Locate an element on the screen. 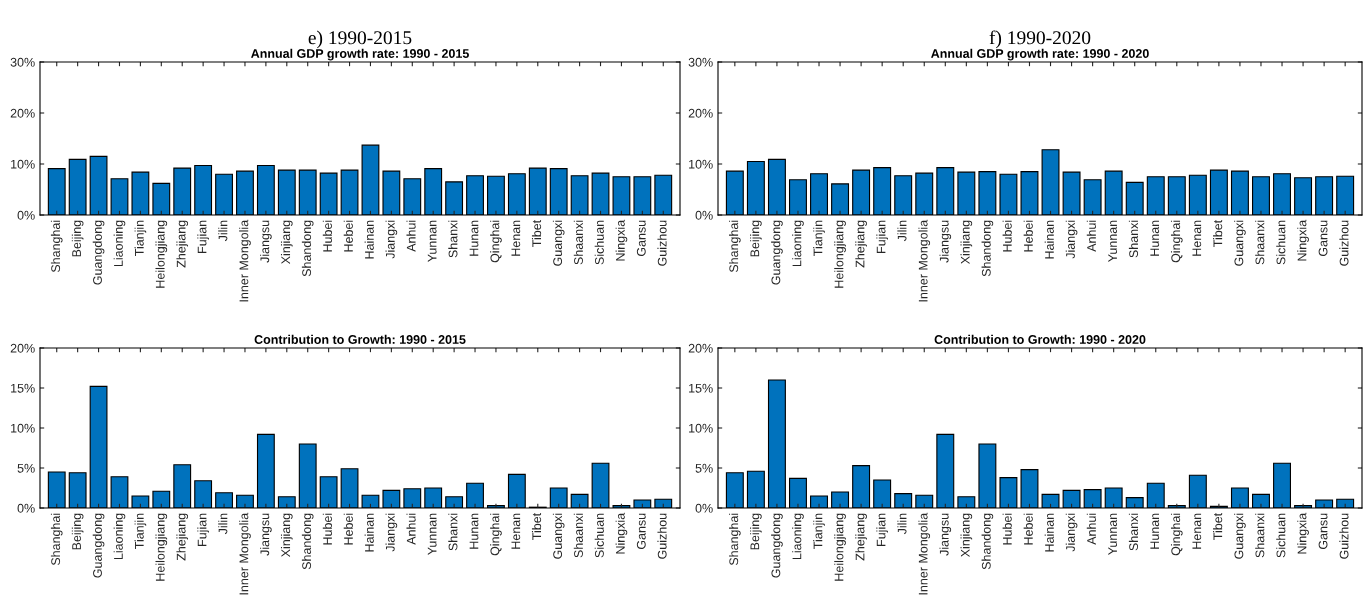 Image resolution: width=1372 pixels, height=614 pixels. chart-title: Contribution to Growth: 1990 - 2020 is located at coordinates (1040, 339).